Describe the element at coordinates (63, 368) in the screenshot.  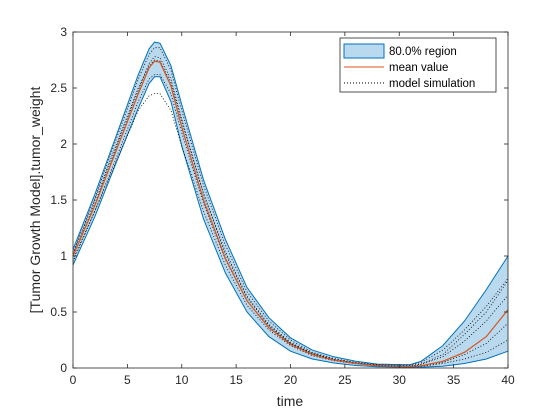
I see `y-tick-label: 0` at that location.